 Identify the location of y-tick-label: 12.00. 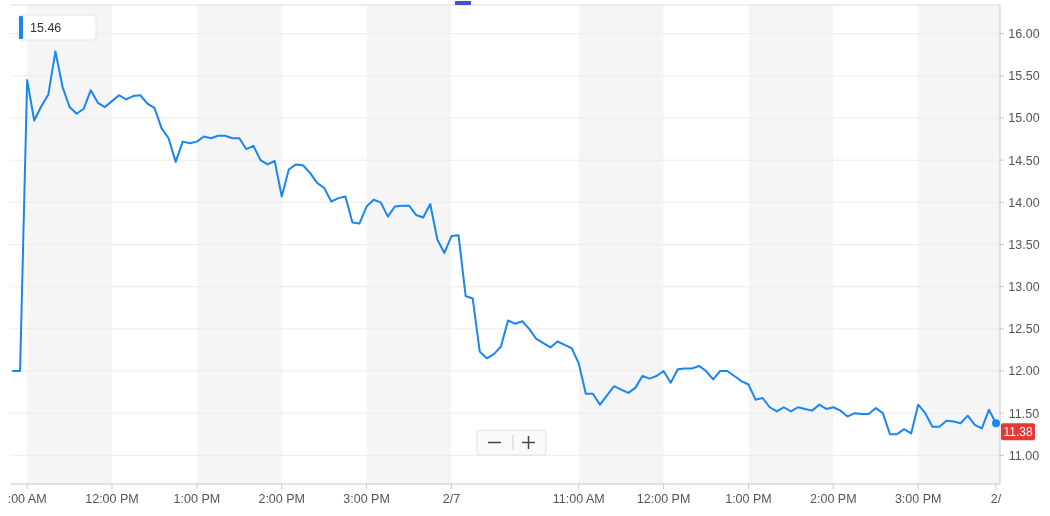
(1024, 371).